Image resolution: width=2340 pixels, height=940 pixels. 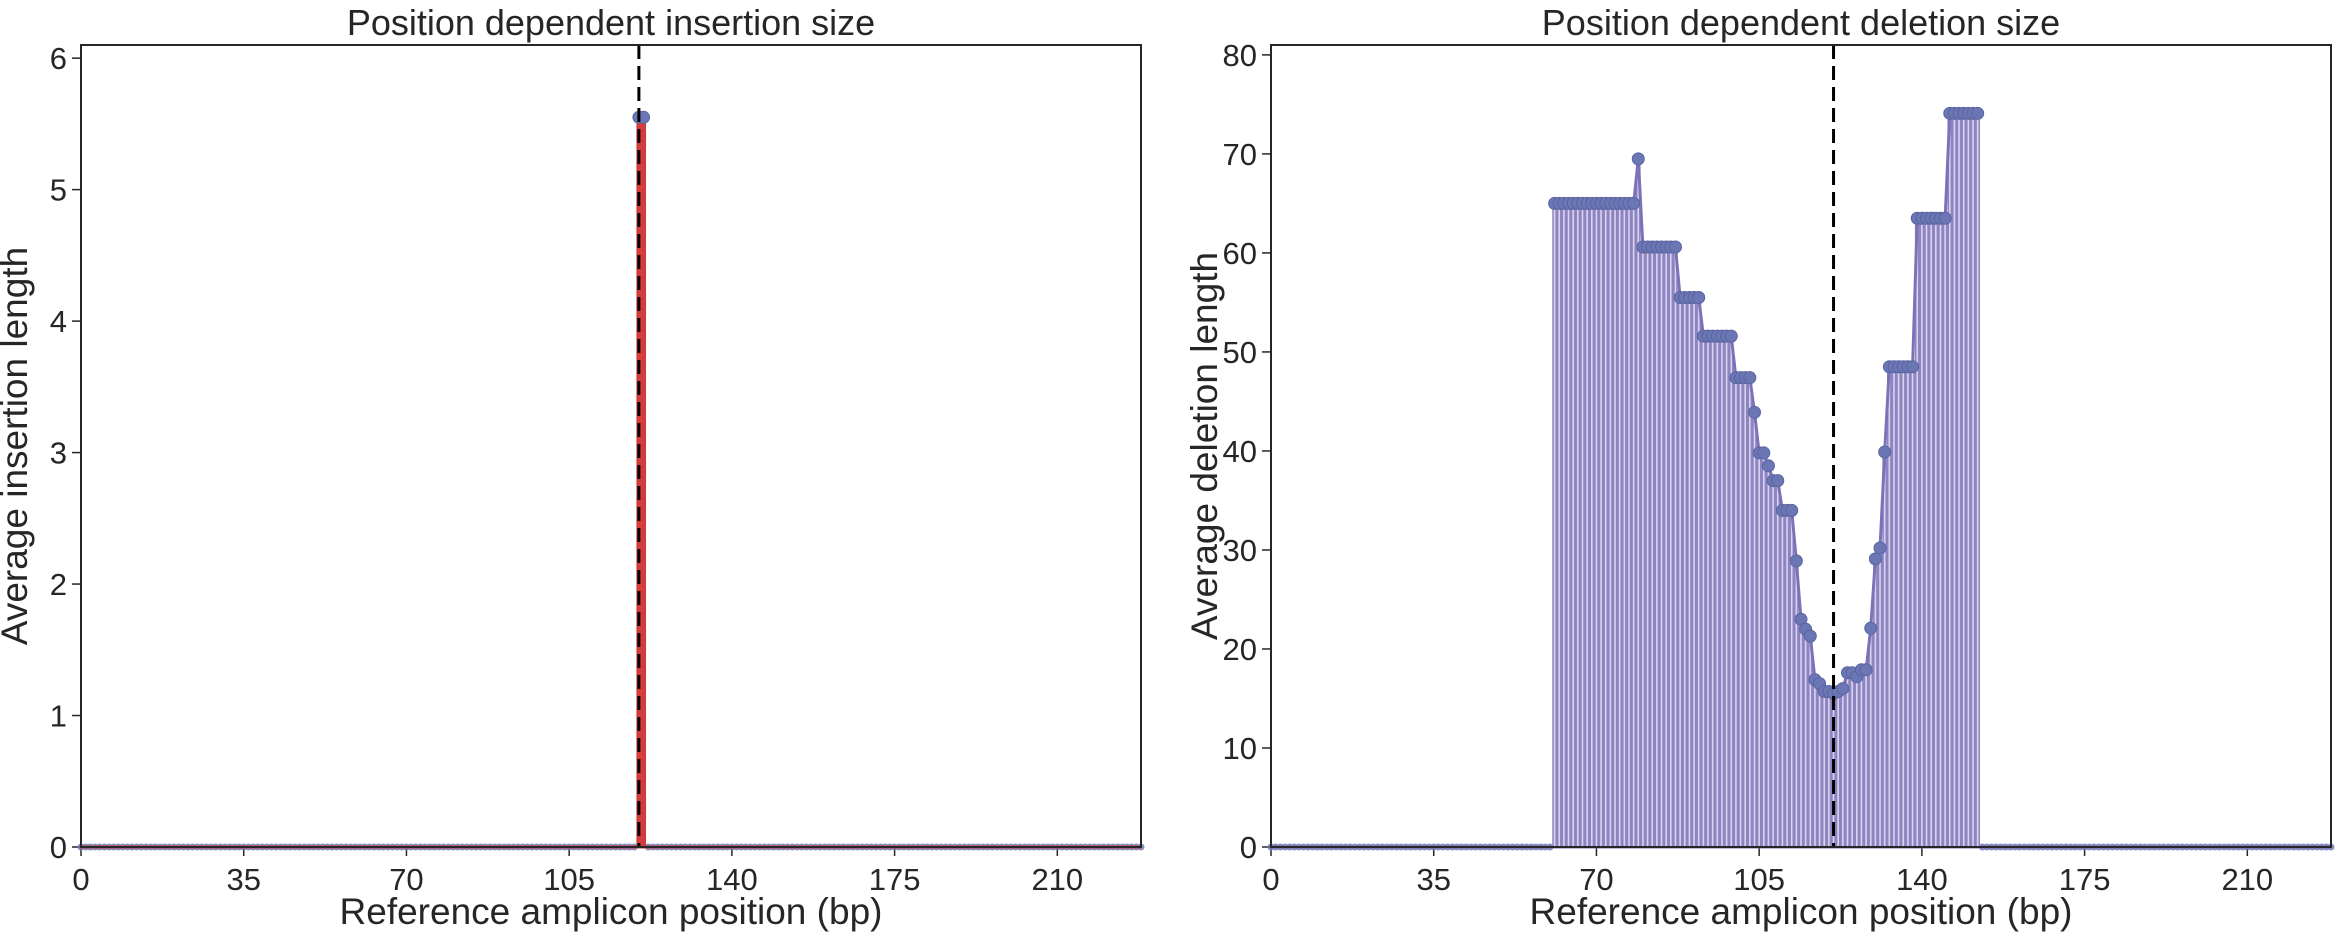 I want to click on y-axis-label: Average deletion length, so click(x=1204, y=446).